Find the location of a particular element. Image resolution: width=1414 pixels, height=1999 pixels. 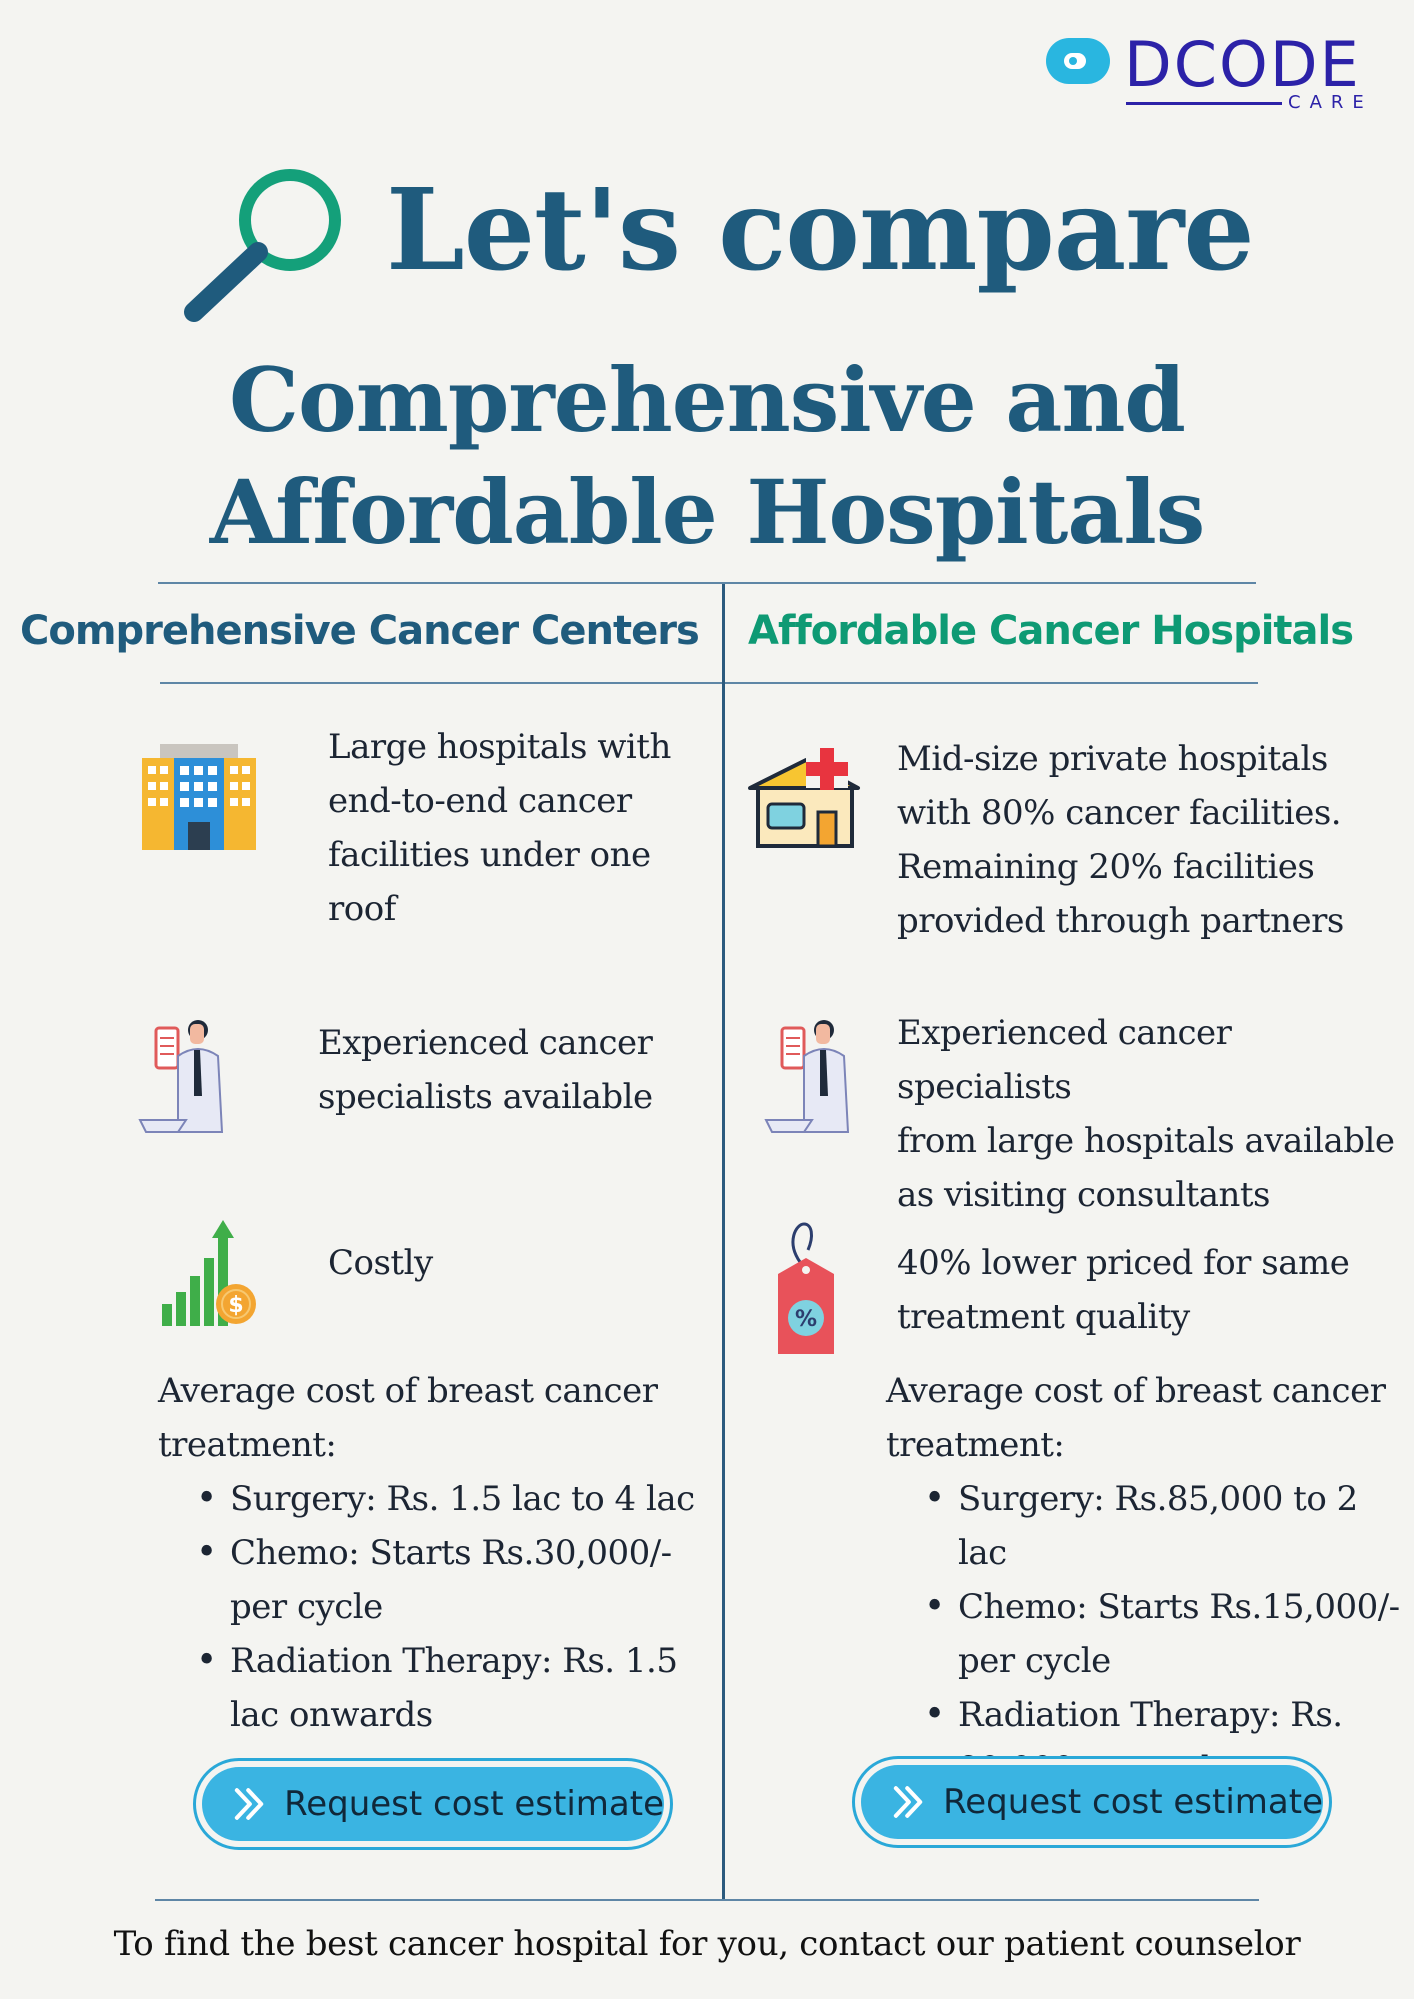

page-title: Let's compare is located at coordinates (820, 230).